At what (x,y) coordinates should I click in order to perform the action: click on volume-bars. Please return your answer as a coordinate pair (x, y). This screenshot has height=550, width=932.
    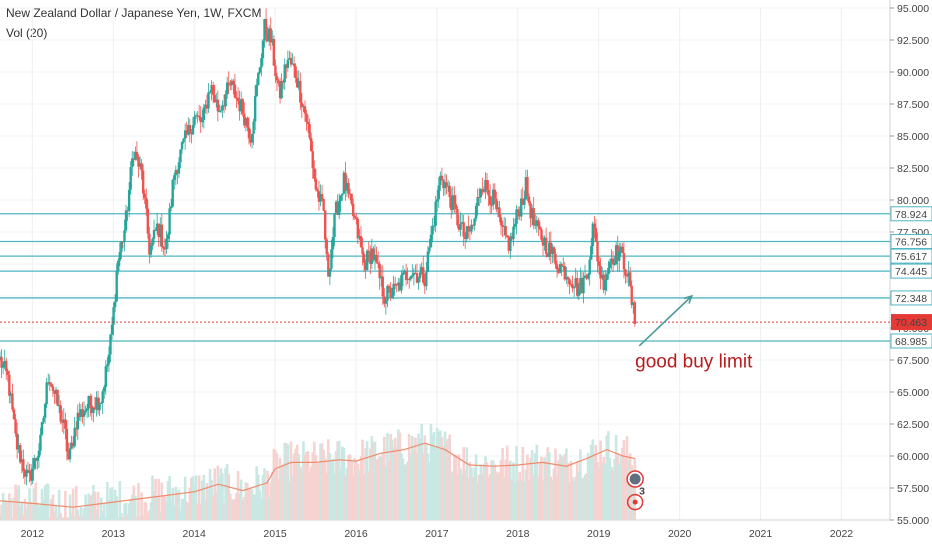
    Looking at the image, I should click on (318, 471).